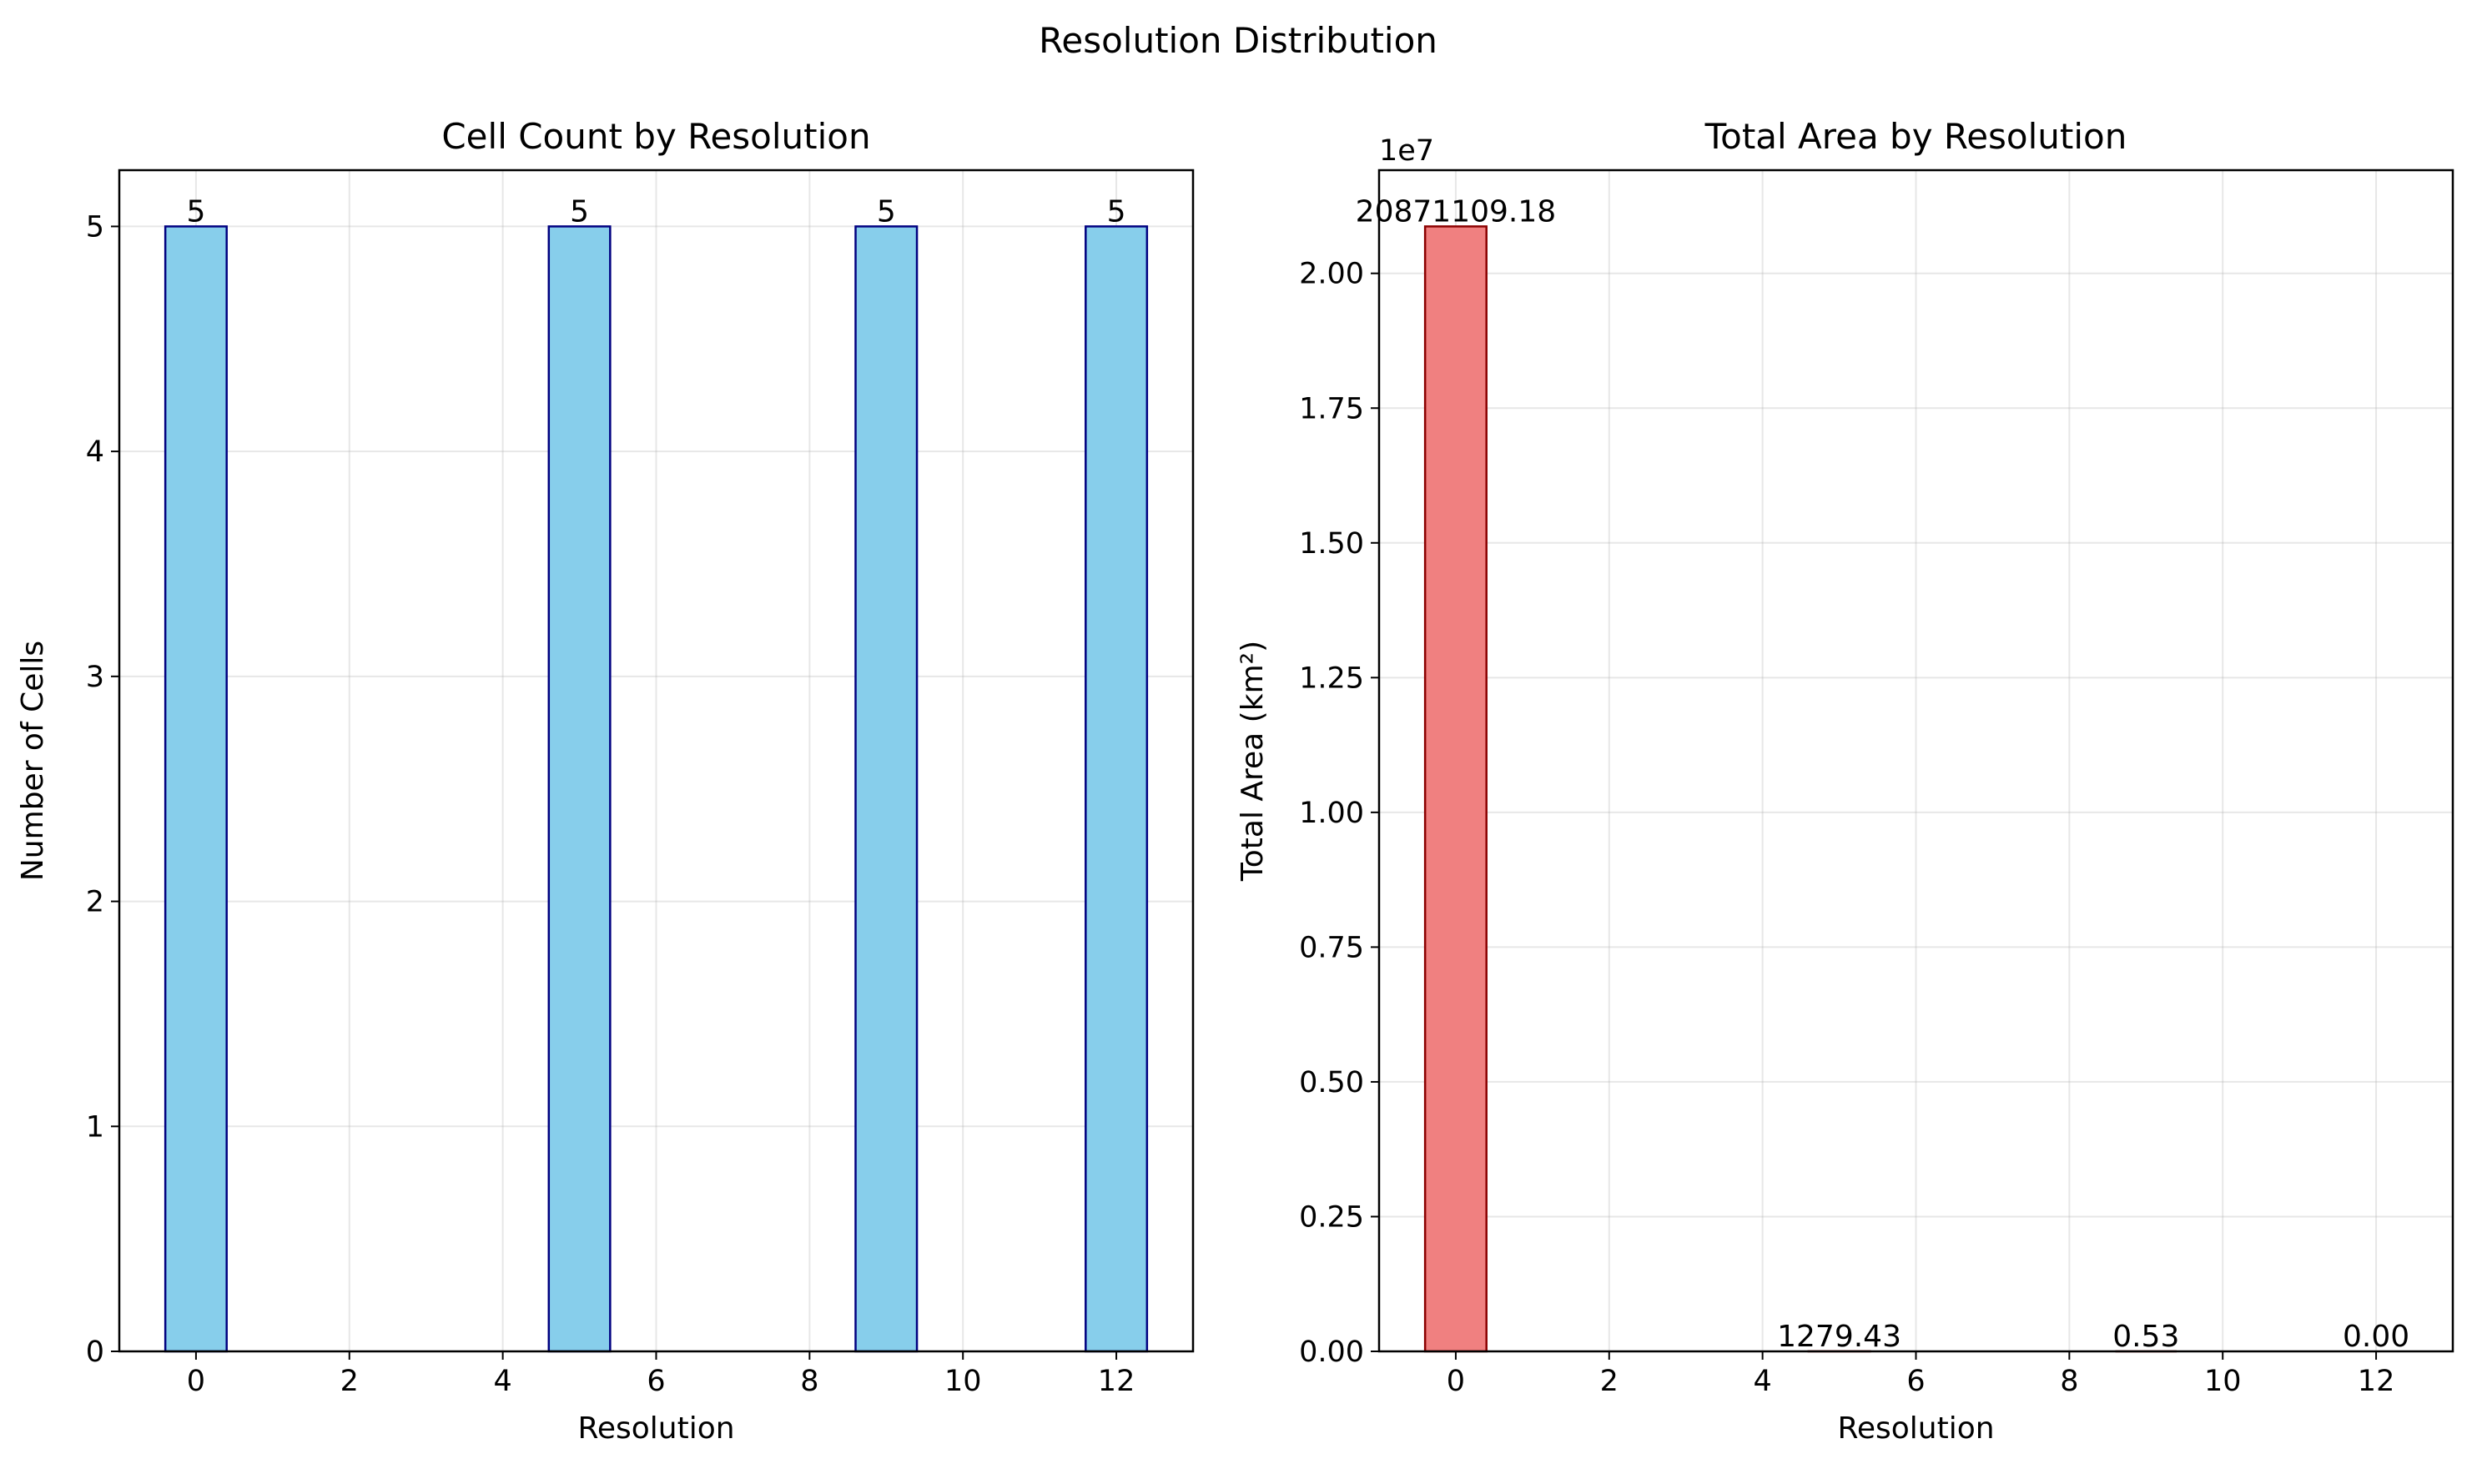  I want to click on y-axis-label: Total Area (km²), so click(1253, 762).